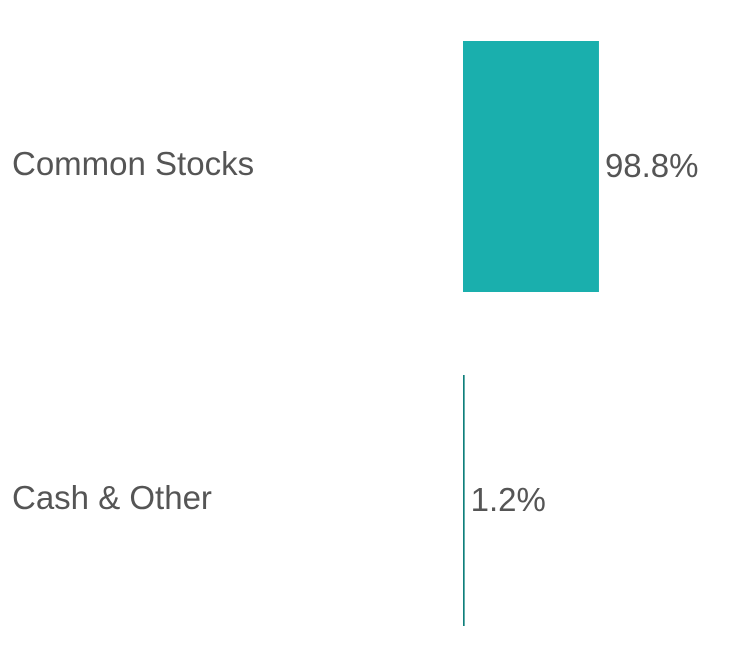 The width and height of the screenshot is (744, 667). I want to click on value-label: 98.8%, so click(652, 165).